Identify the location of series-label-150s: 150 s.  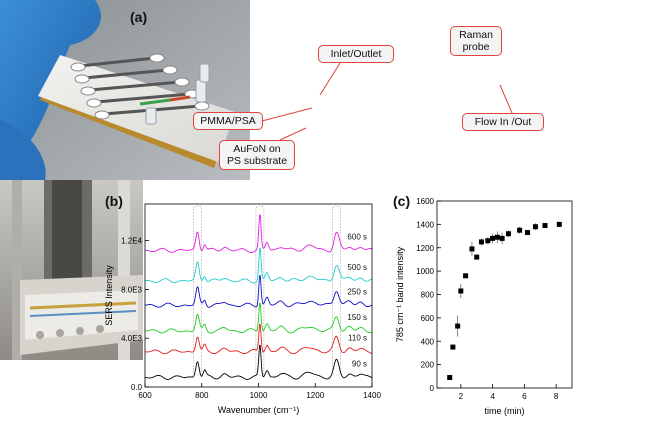
(357, 317).